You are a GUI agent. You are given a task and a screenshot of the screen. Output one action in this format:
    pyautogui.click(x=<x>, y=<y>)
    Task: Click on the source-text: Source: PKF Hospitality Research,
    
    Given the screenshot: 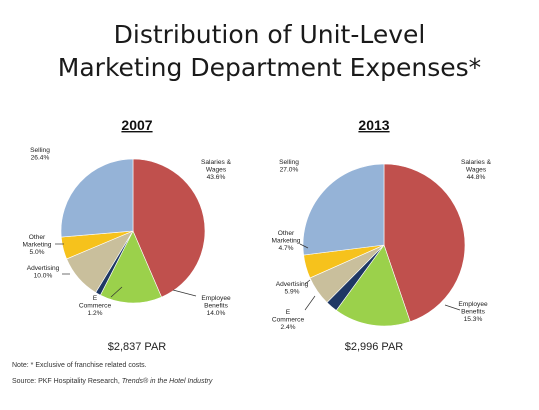 What is the action you would take?
    pyautogui.click(x=67, y=381)
    